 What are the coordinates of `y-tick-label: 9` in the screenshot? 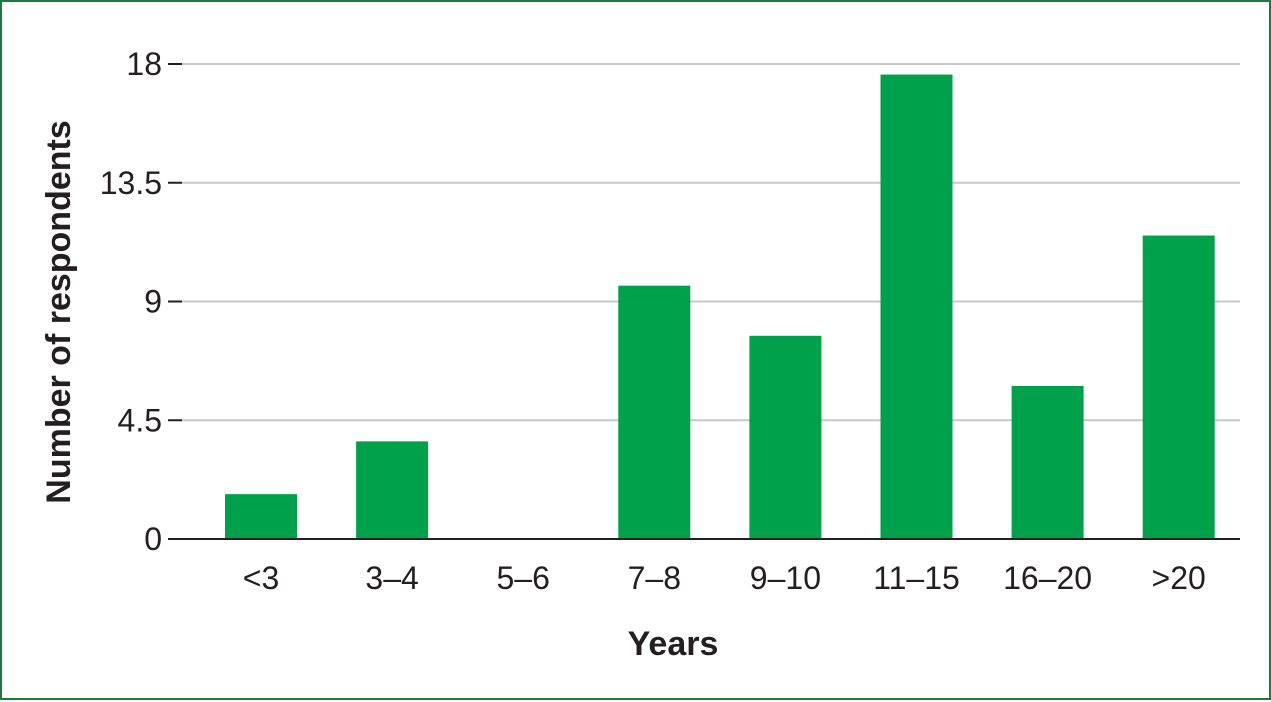 It's located at (153, 302).